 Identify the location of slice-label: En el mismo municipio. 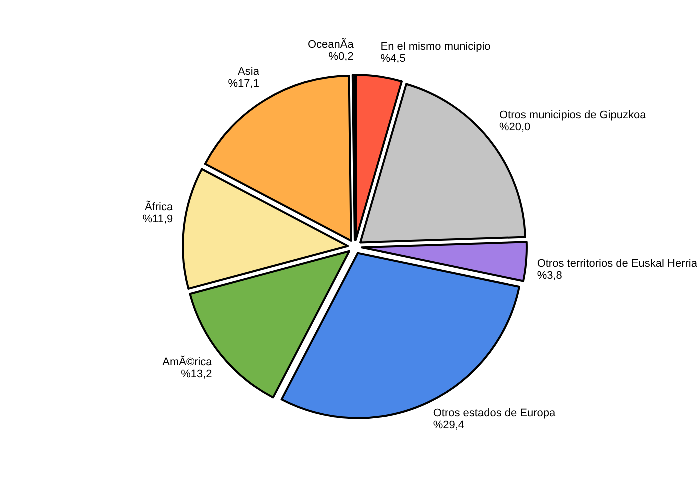
(435, 46).